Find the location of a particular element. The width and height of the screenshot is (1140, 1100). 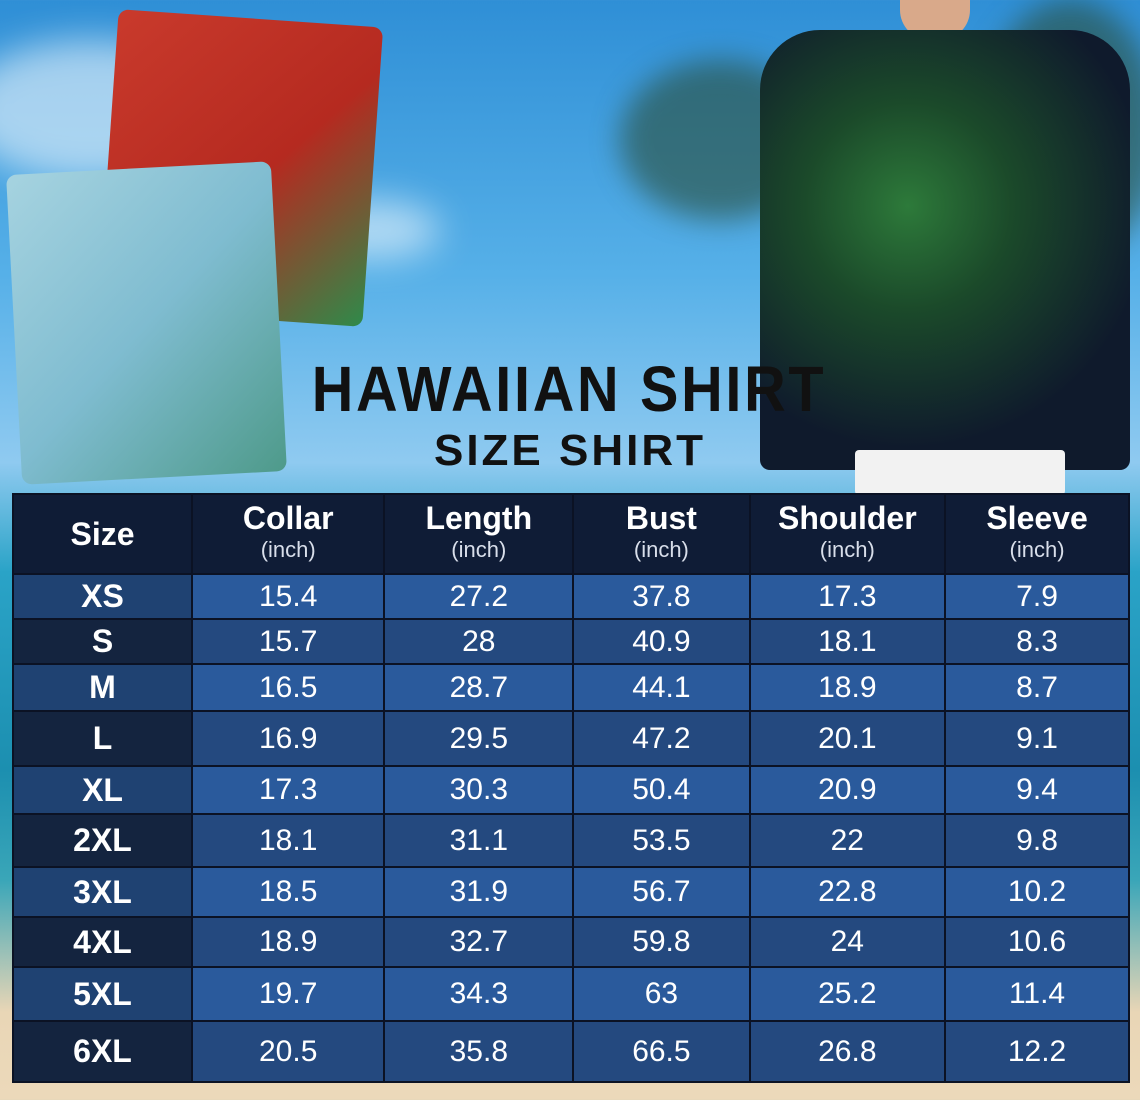

size-label: M is located at coordinates (102, 687).